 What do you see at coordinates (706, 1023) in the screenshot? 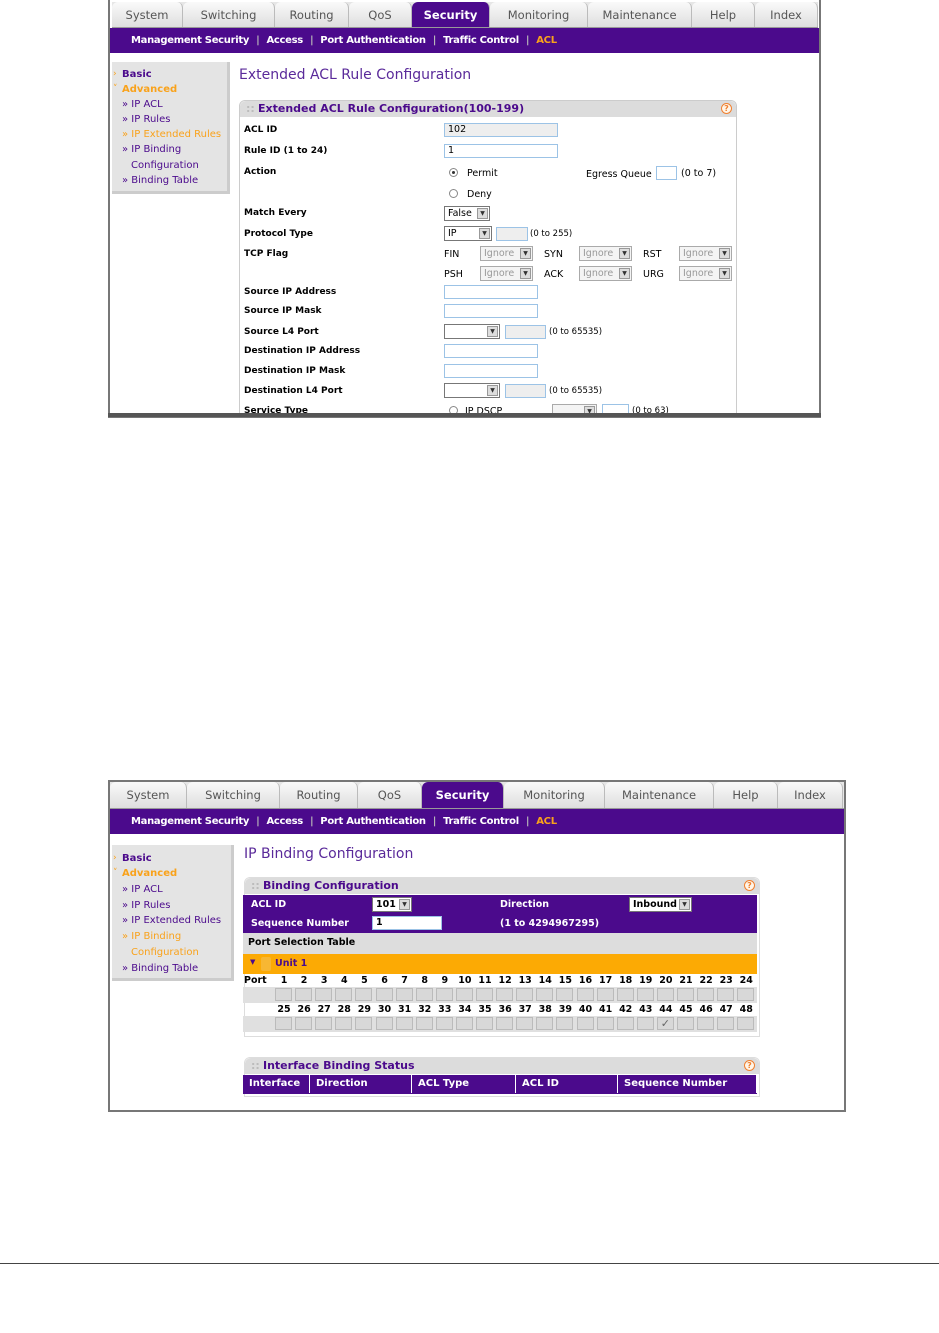
I see `port-46-checkbox` at bounding box center [706, 1023].